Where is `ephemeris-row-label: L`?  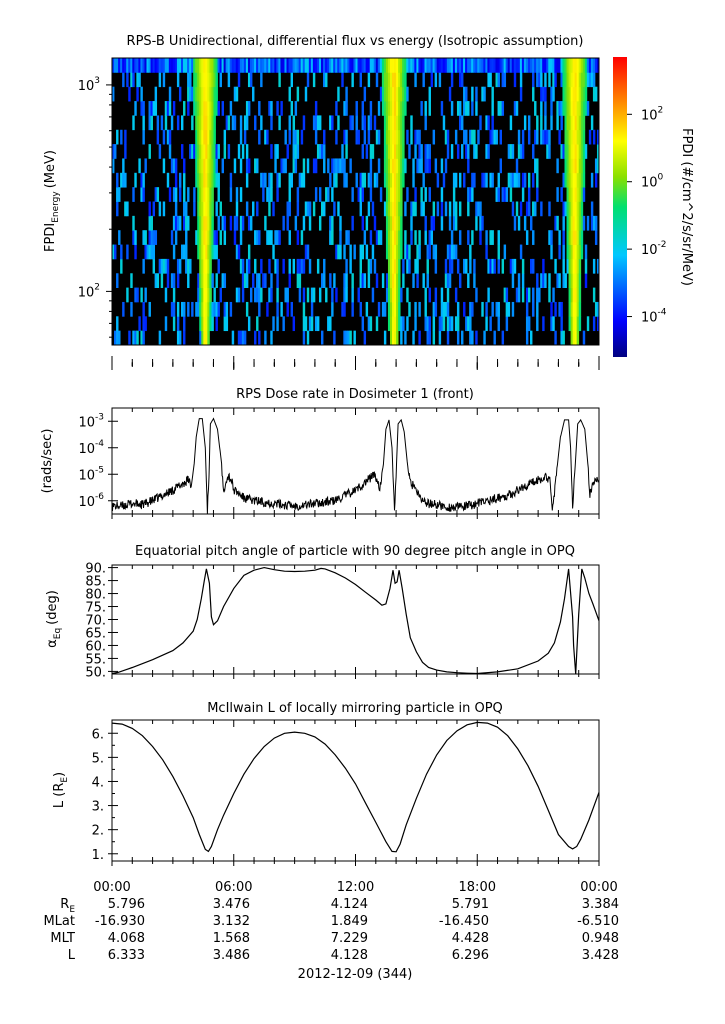
ephemeris-row-label: L is located at coordinates (72, 955).